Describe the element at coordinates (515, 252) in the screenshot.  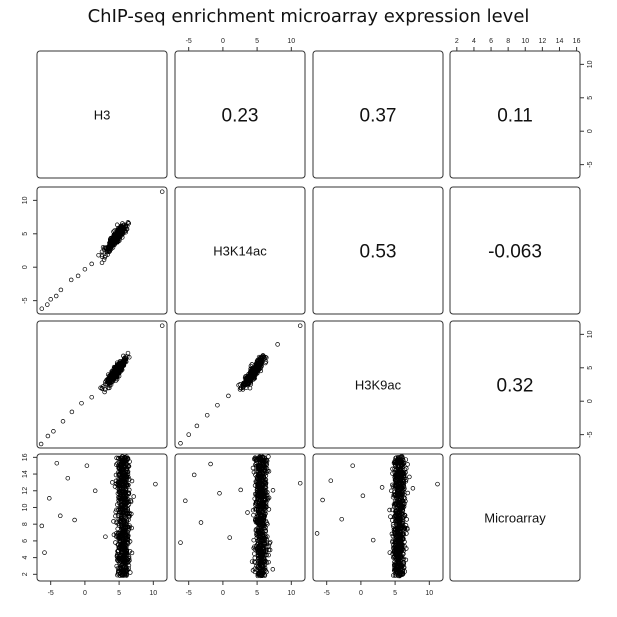
I see `correlation-value: -0.063` at that location.